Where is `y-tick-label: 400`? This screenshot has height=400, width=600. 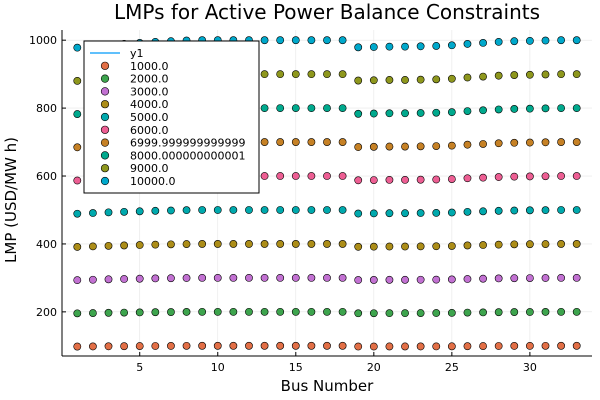 y-tick-label: 400 is located at coordinates (46, 244).